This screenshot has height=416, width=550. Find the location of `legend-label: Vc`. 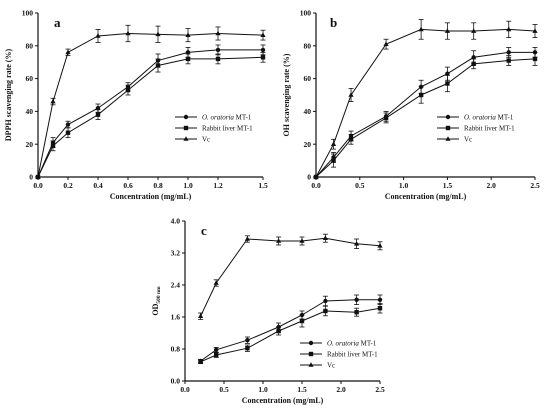

legend-label: Vc is located at coordinates (468, 140).